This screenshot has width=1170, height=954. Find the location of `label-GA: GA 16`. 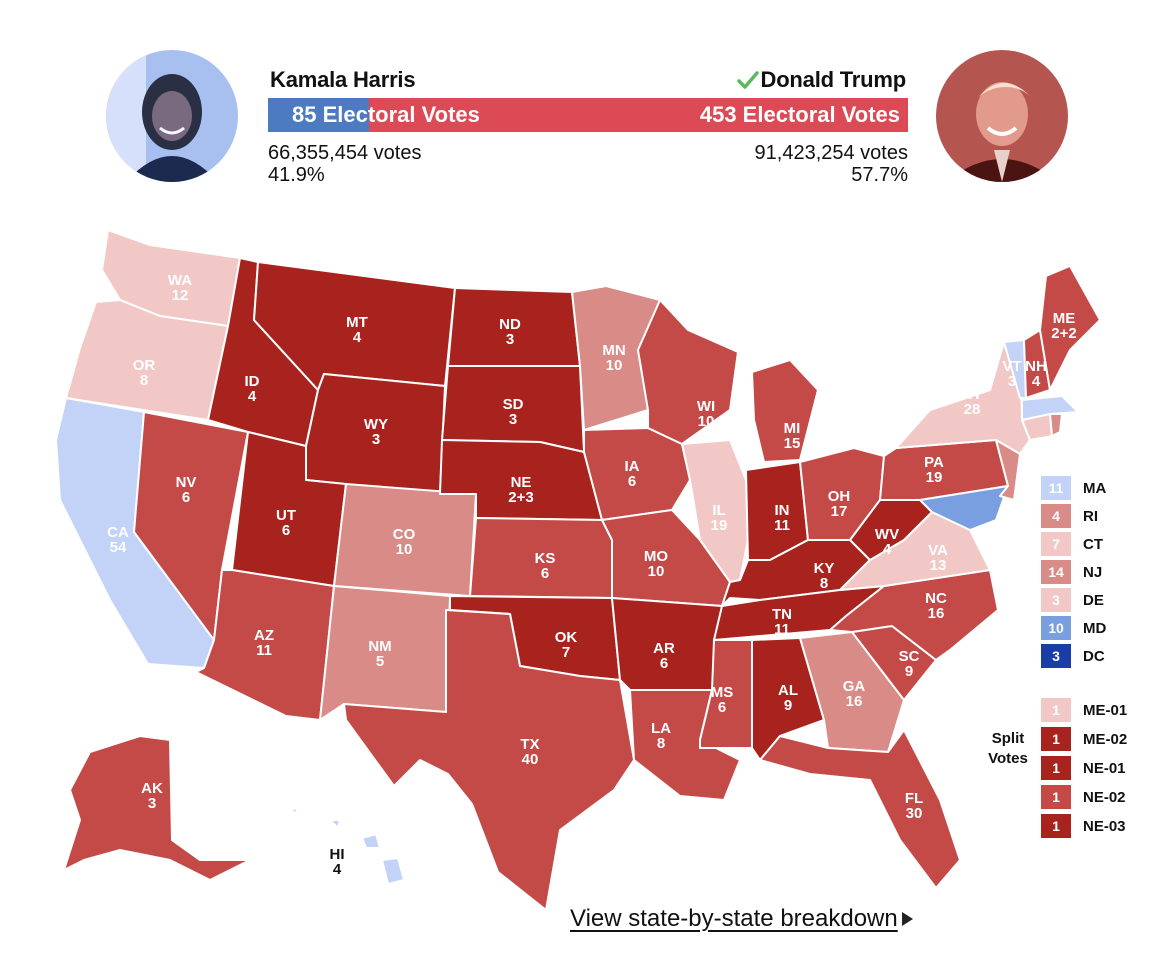

label-GA: GA 16 is located at coordinates (854, 694).